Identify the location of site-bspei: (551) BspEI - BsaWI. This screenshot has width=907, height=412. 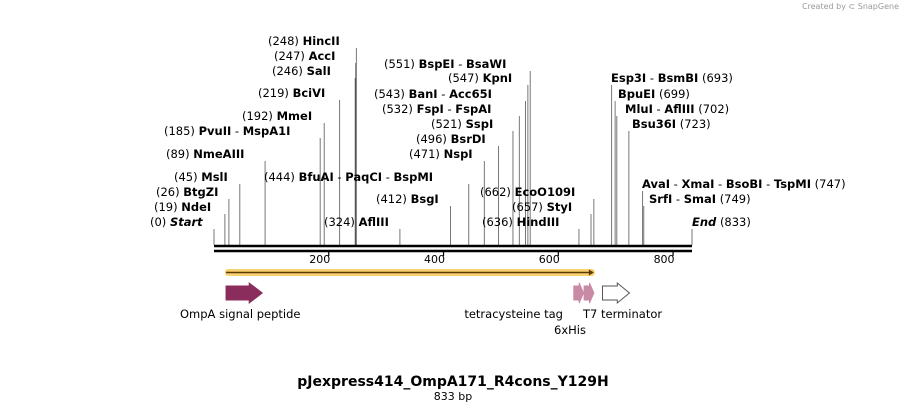
(457, 151).